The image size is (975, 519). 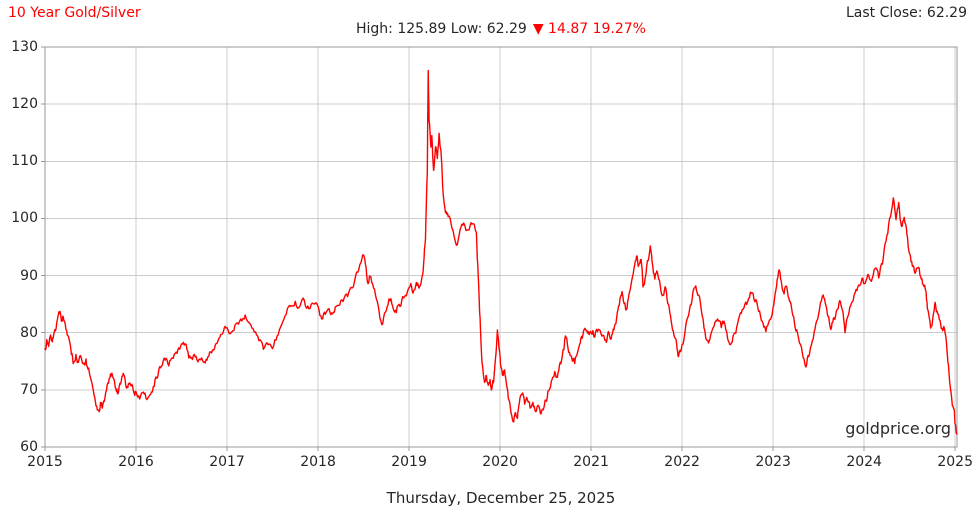 I want to click on x-tick-label: 2015, so click(x=45, y=462).